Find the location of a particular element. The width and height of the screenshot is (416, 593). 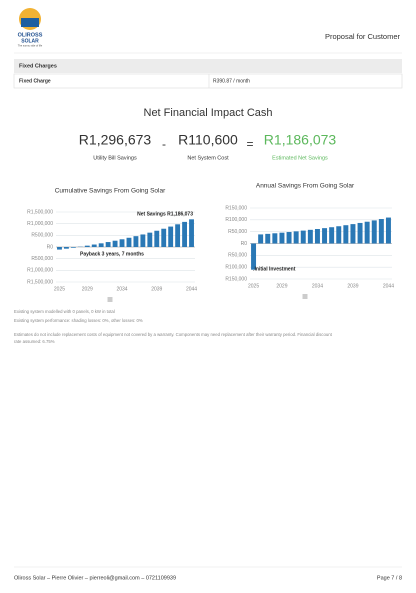

logo: OLIROSS SOLAR The sunny side of life is located at coordinates (30, 28).